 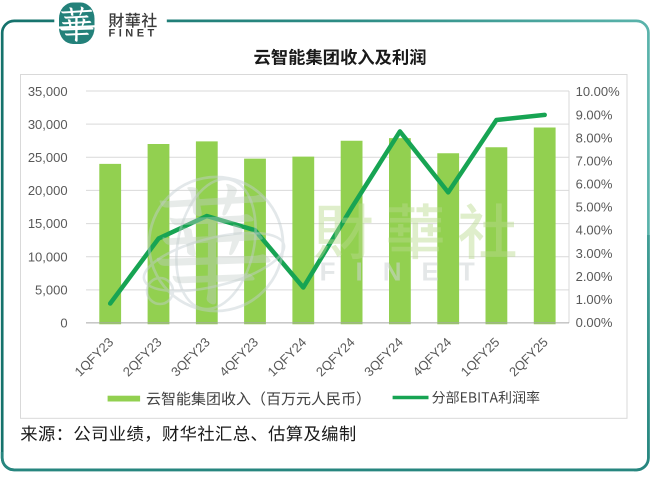 What do you see at coordinates (594, 207) in the screenshot?
I see `svg-text: 5.00%` at bounding box center [594, 207].